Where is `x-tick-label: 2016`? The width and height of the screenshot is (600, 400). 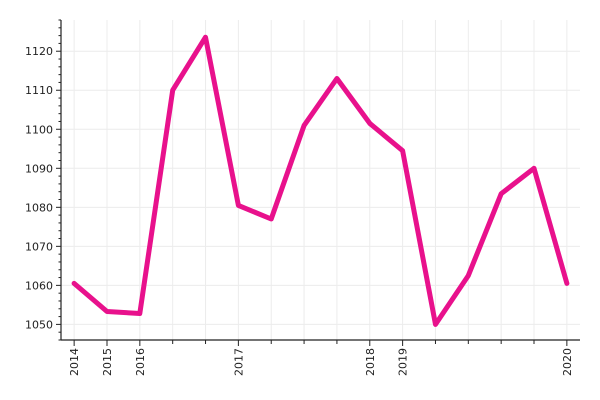
x-tick-label: 2016 is located at coordinates (140, 362).